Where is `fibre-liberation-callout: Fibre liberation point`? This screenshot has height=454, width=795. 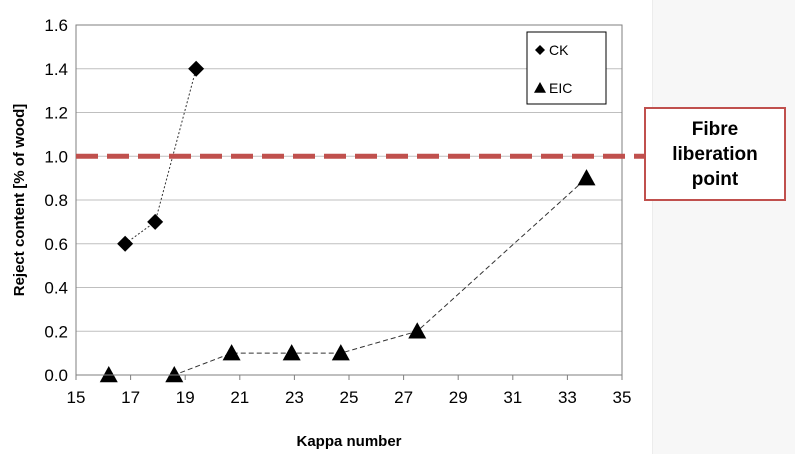
fibre-liberation-callout: Fibre liberation point is located at coordinates (715, 154).